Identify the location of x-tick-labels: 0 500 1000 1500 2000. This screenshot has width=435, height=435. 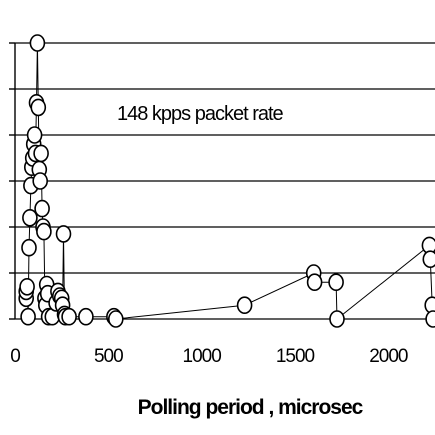
(209, 356).